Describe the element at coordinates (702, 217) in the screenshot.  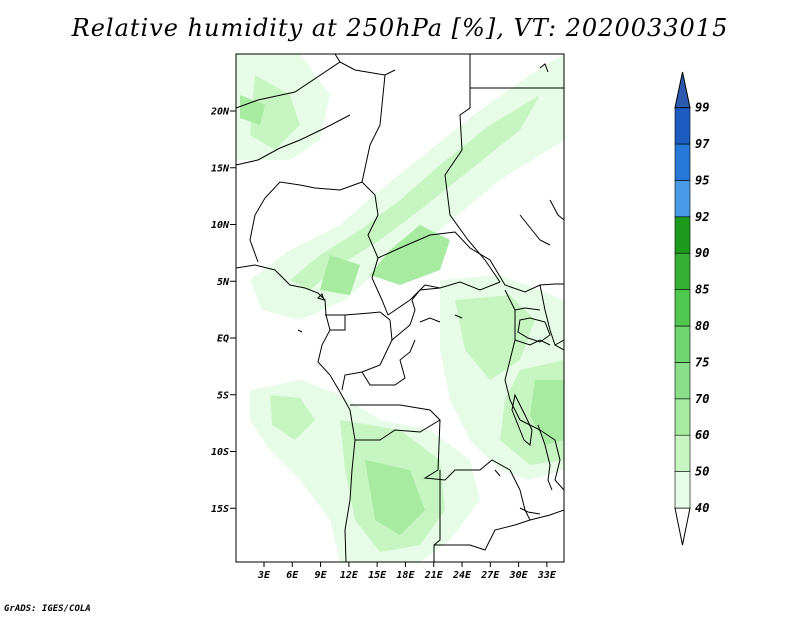
I see `colorbar-label: 92` at that location.